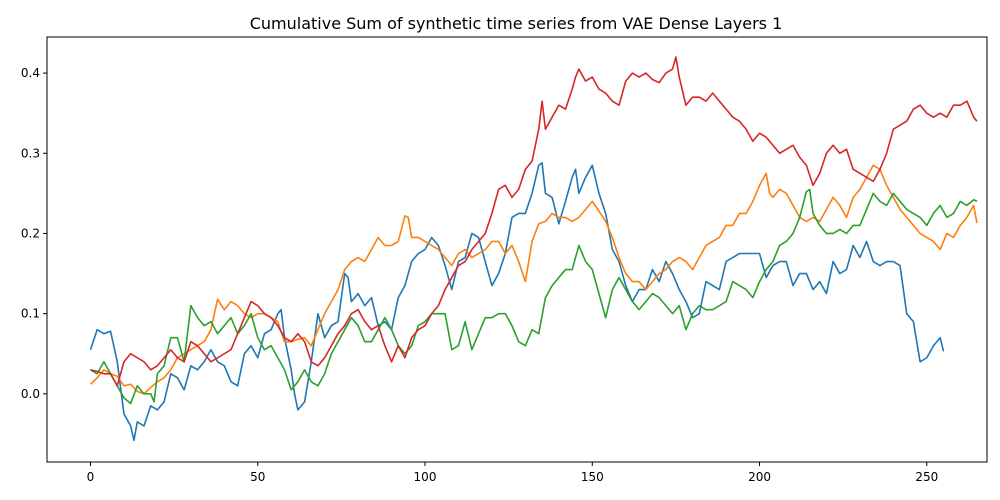 The height and width of the screenshot is (500, 1000). Describe the element at coordinates (512, 473) in the screenshot. I see `x-axis: 0 50 100 150 200 250` at that location.